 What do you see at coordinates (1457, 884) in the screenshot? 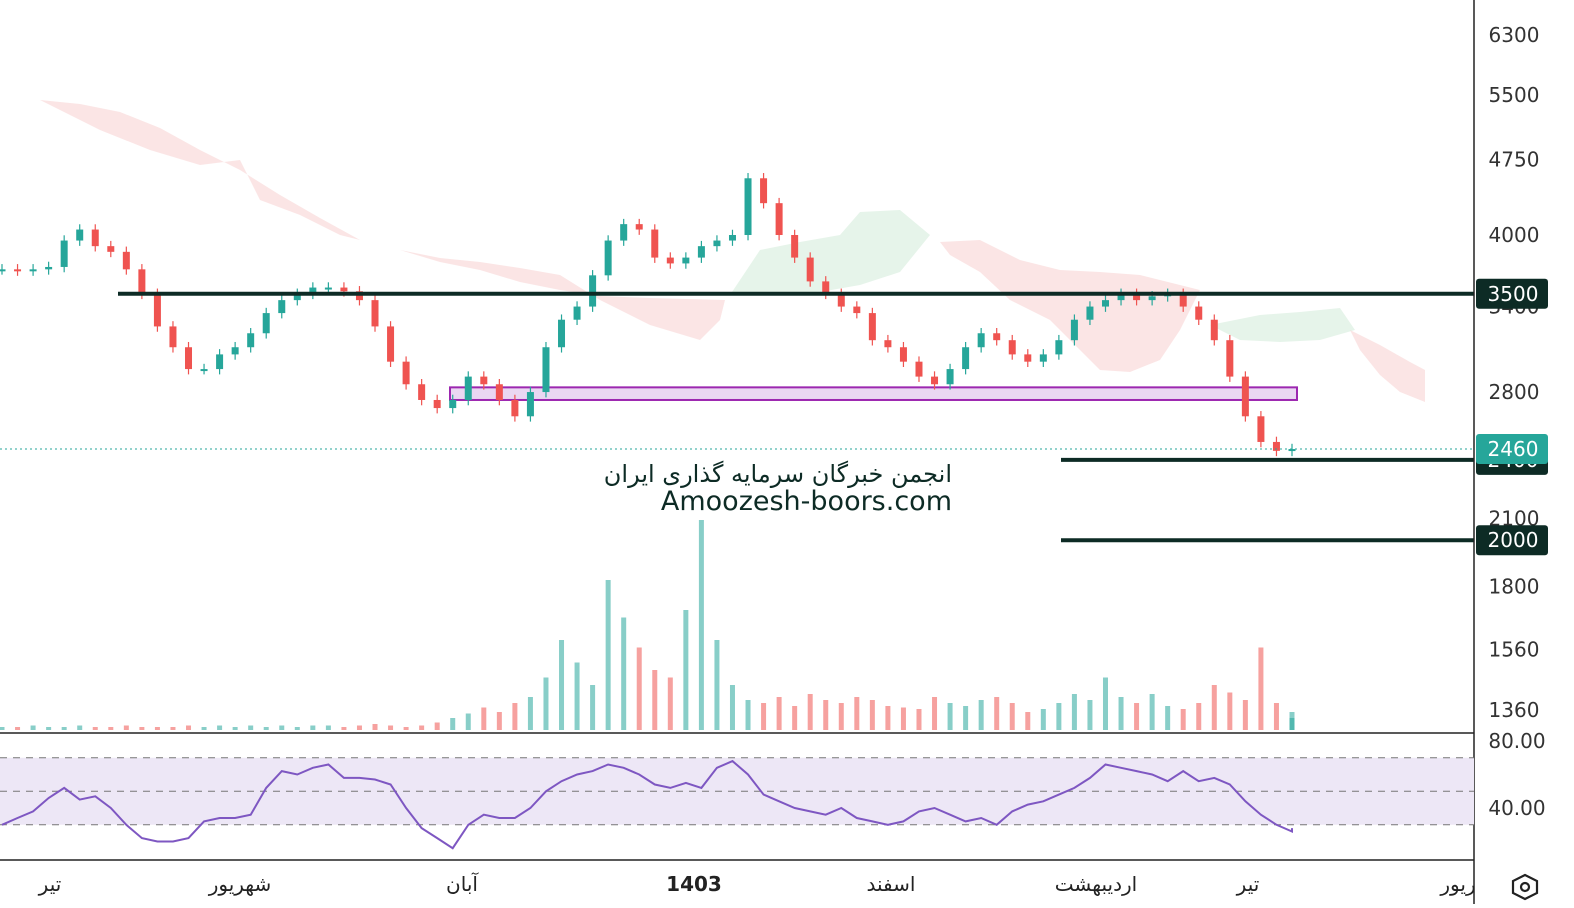
I see `time-axis-label: ریور` at bounding box center [1457, 884].